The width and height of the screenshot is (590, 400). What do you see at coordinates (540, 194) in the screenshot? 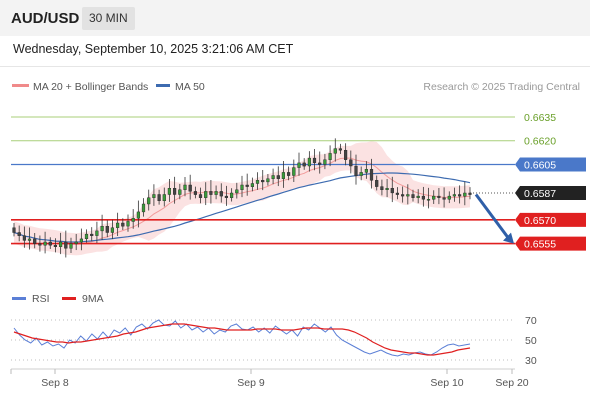
I see `last-price-label: 0.6587` at bounding box center [540, 194].